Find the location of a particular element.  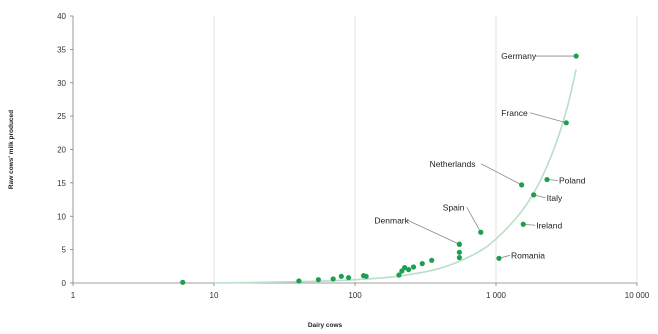

y-tick-label: 5 is located at coordinates (64, 250).